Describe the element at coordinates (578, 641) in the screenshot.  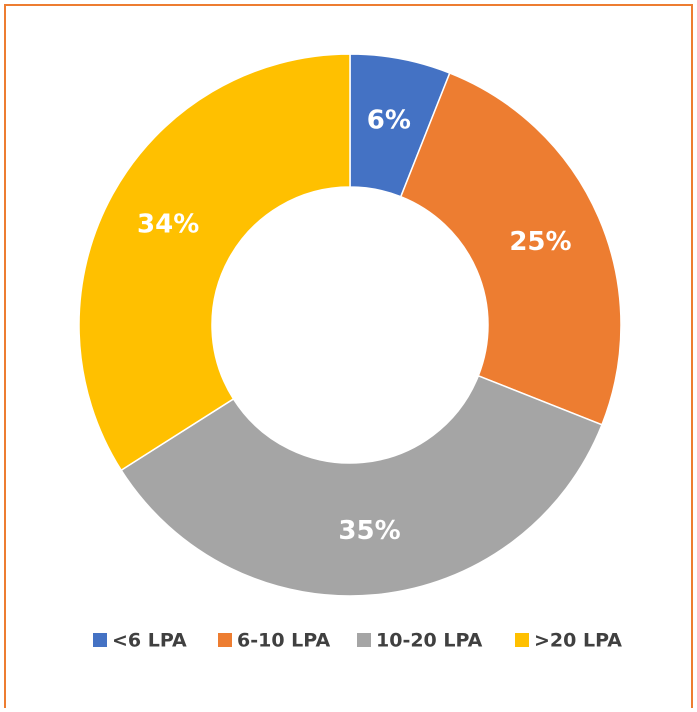
I see `legend-label: >20 LPA` at that location.